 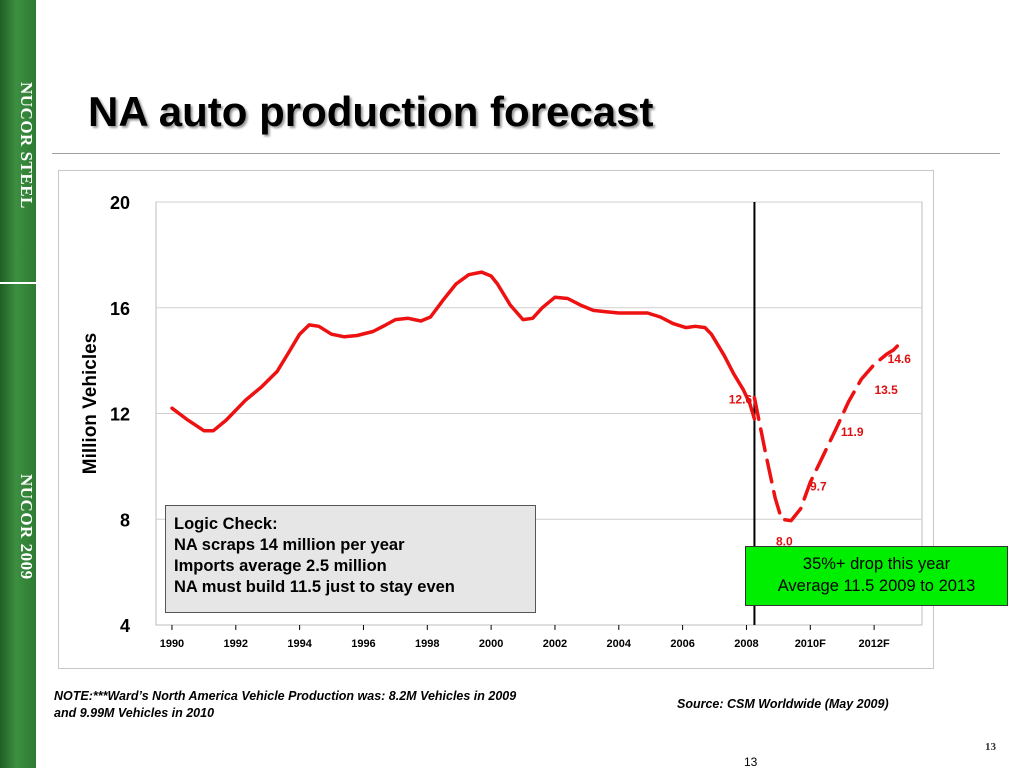 I want to click on x-tick-label: 2012F, so click(x=874, y=644).